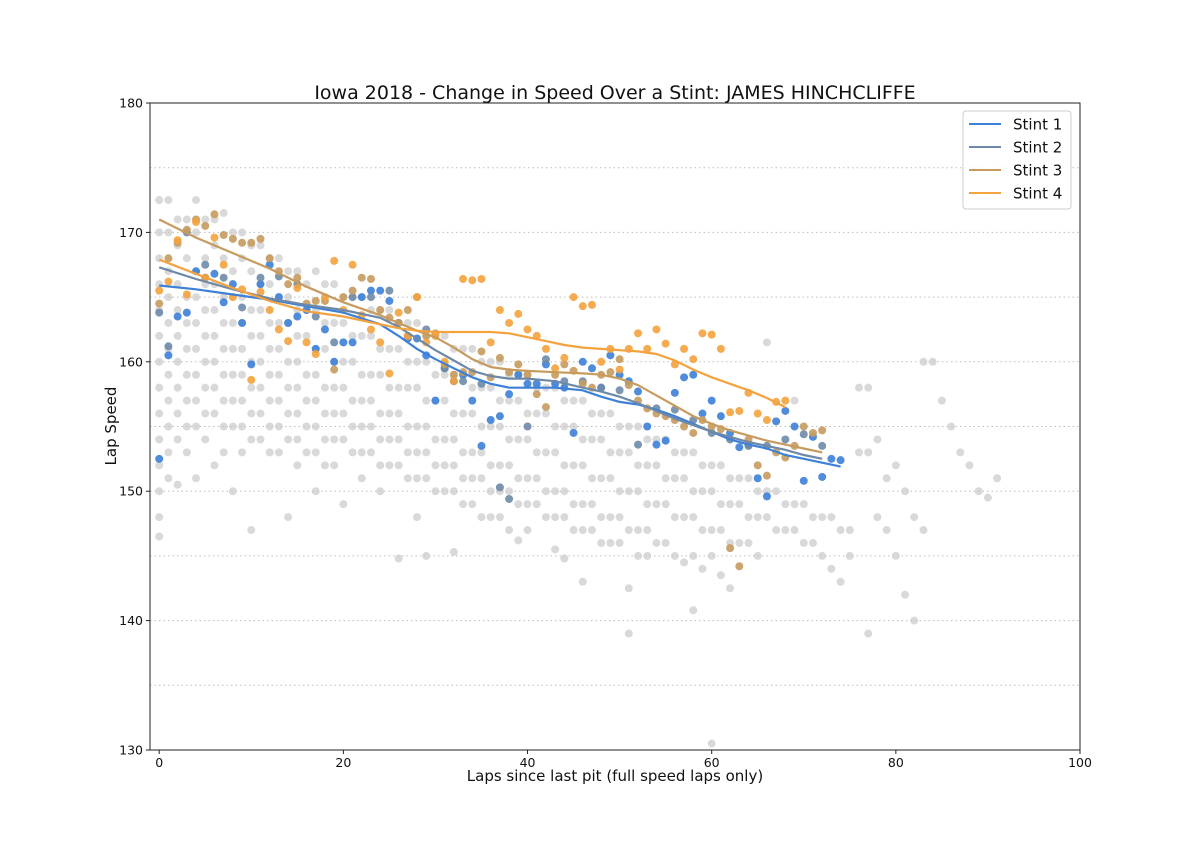  I want to click on legend-box, so click(1017, 160).